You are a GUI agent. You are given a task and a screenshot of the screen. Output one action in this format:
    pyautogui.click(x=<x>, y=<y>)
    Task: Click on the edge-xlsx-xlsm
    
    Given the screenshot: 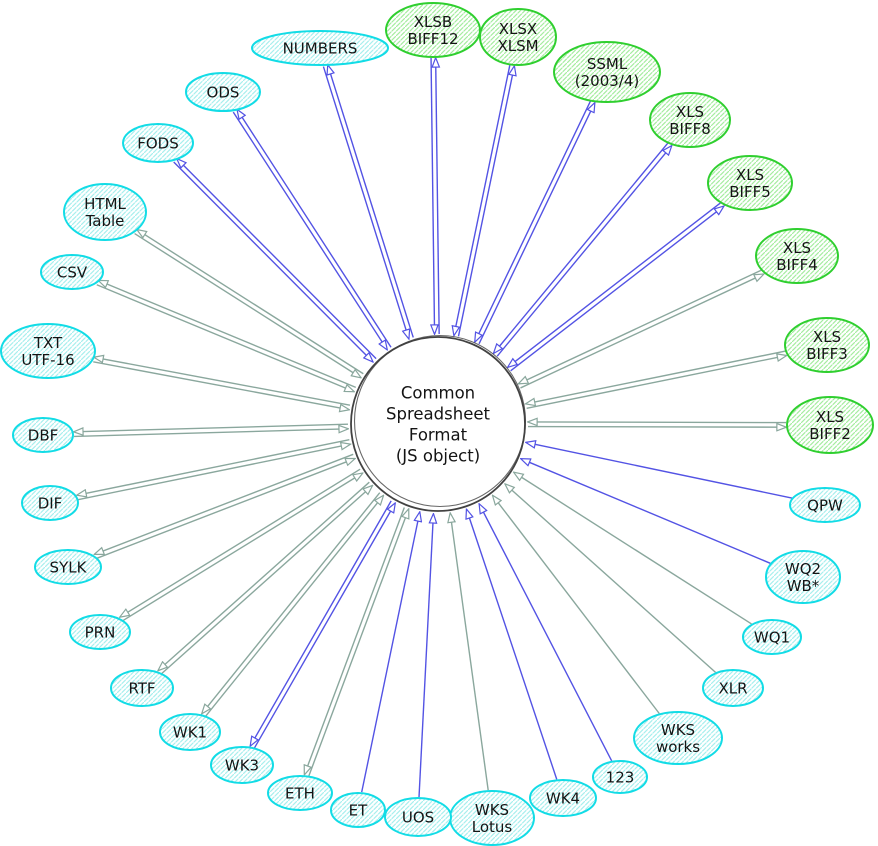 What is the action you would take?
    pyautogui.click(x=484, y=200)
    